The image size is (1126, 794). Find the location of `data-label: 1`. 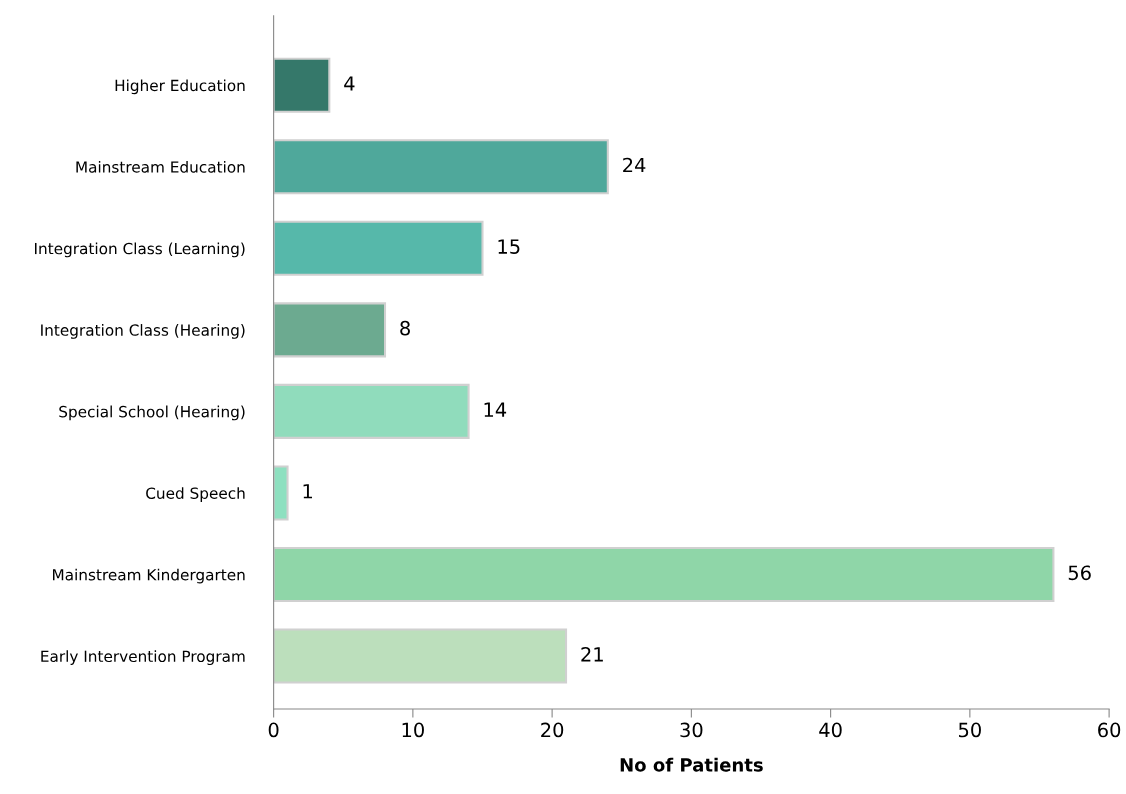

data-label: 1 is located at coordinates (308, 491).